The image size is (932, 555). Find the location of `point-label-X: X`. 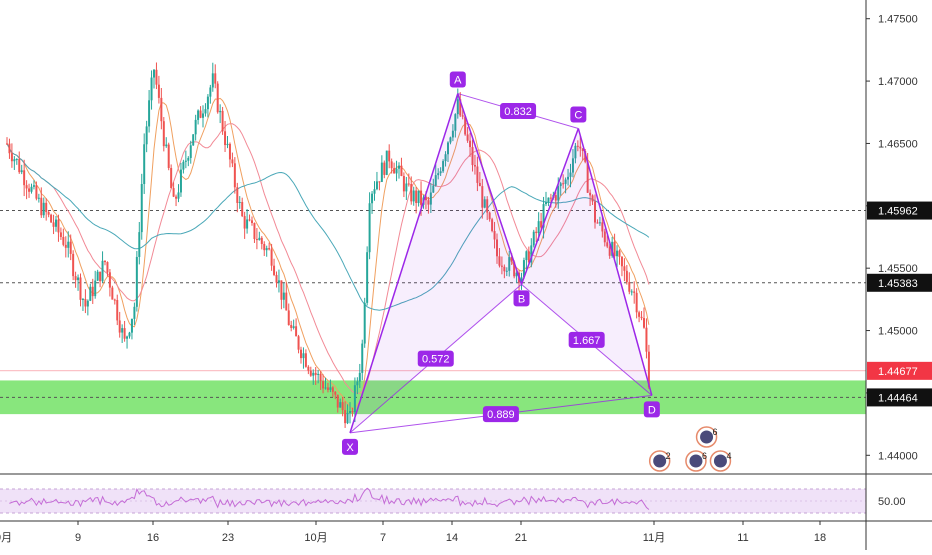

point-label-X: X is located at coordinates (350, 448).